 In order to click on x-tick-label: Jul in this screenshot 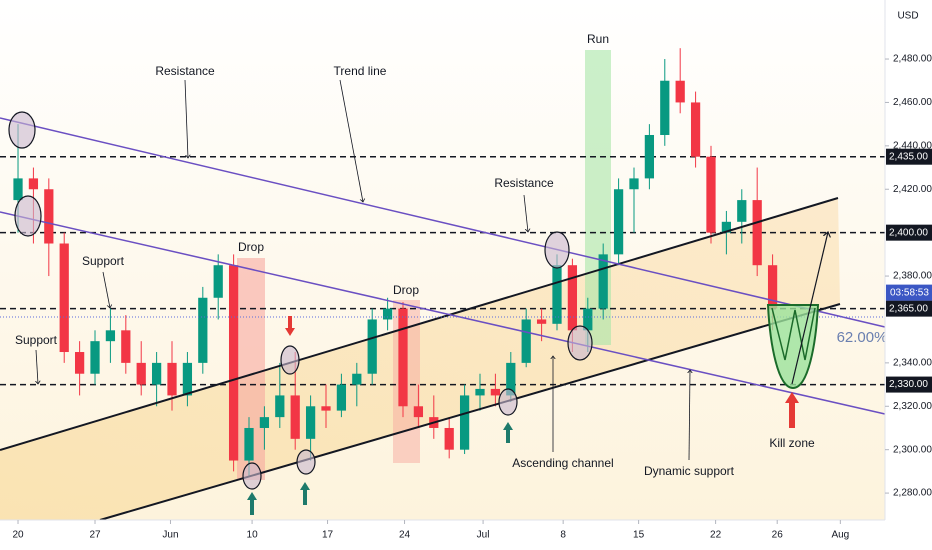, I will do `click(483, 535)`.